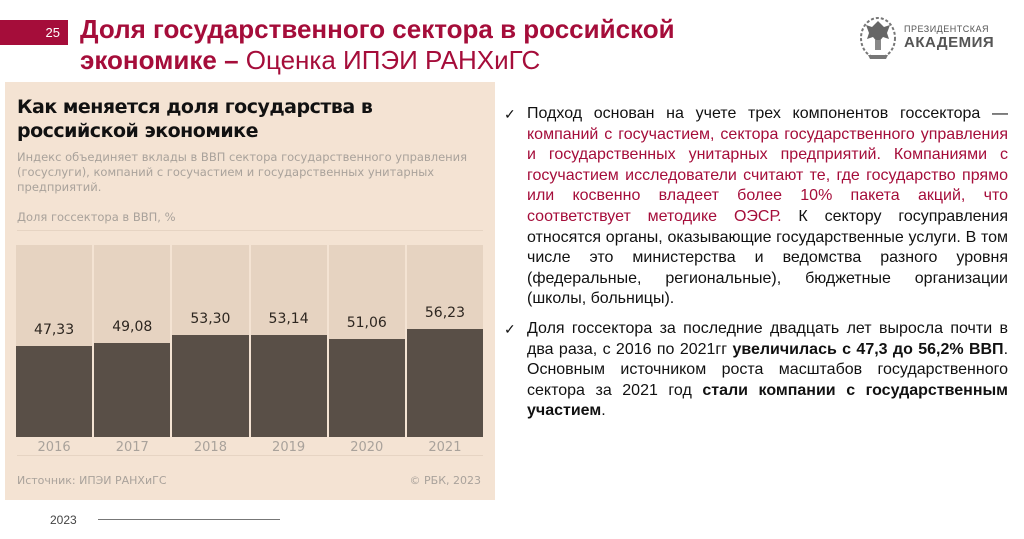  What do you see at coordinates (52, 32) in the screenshot?
I see `slide-number: 25` at bounding box center [52, 32].